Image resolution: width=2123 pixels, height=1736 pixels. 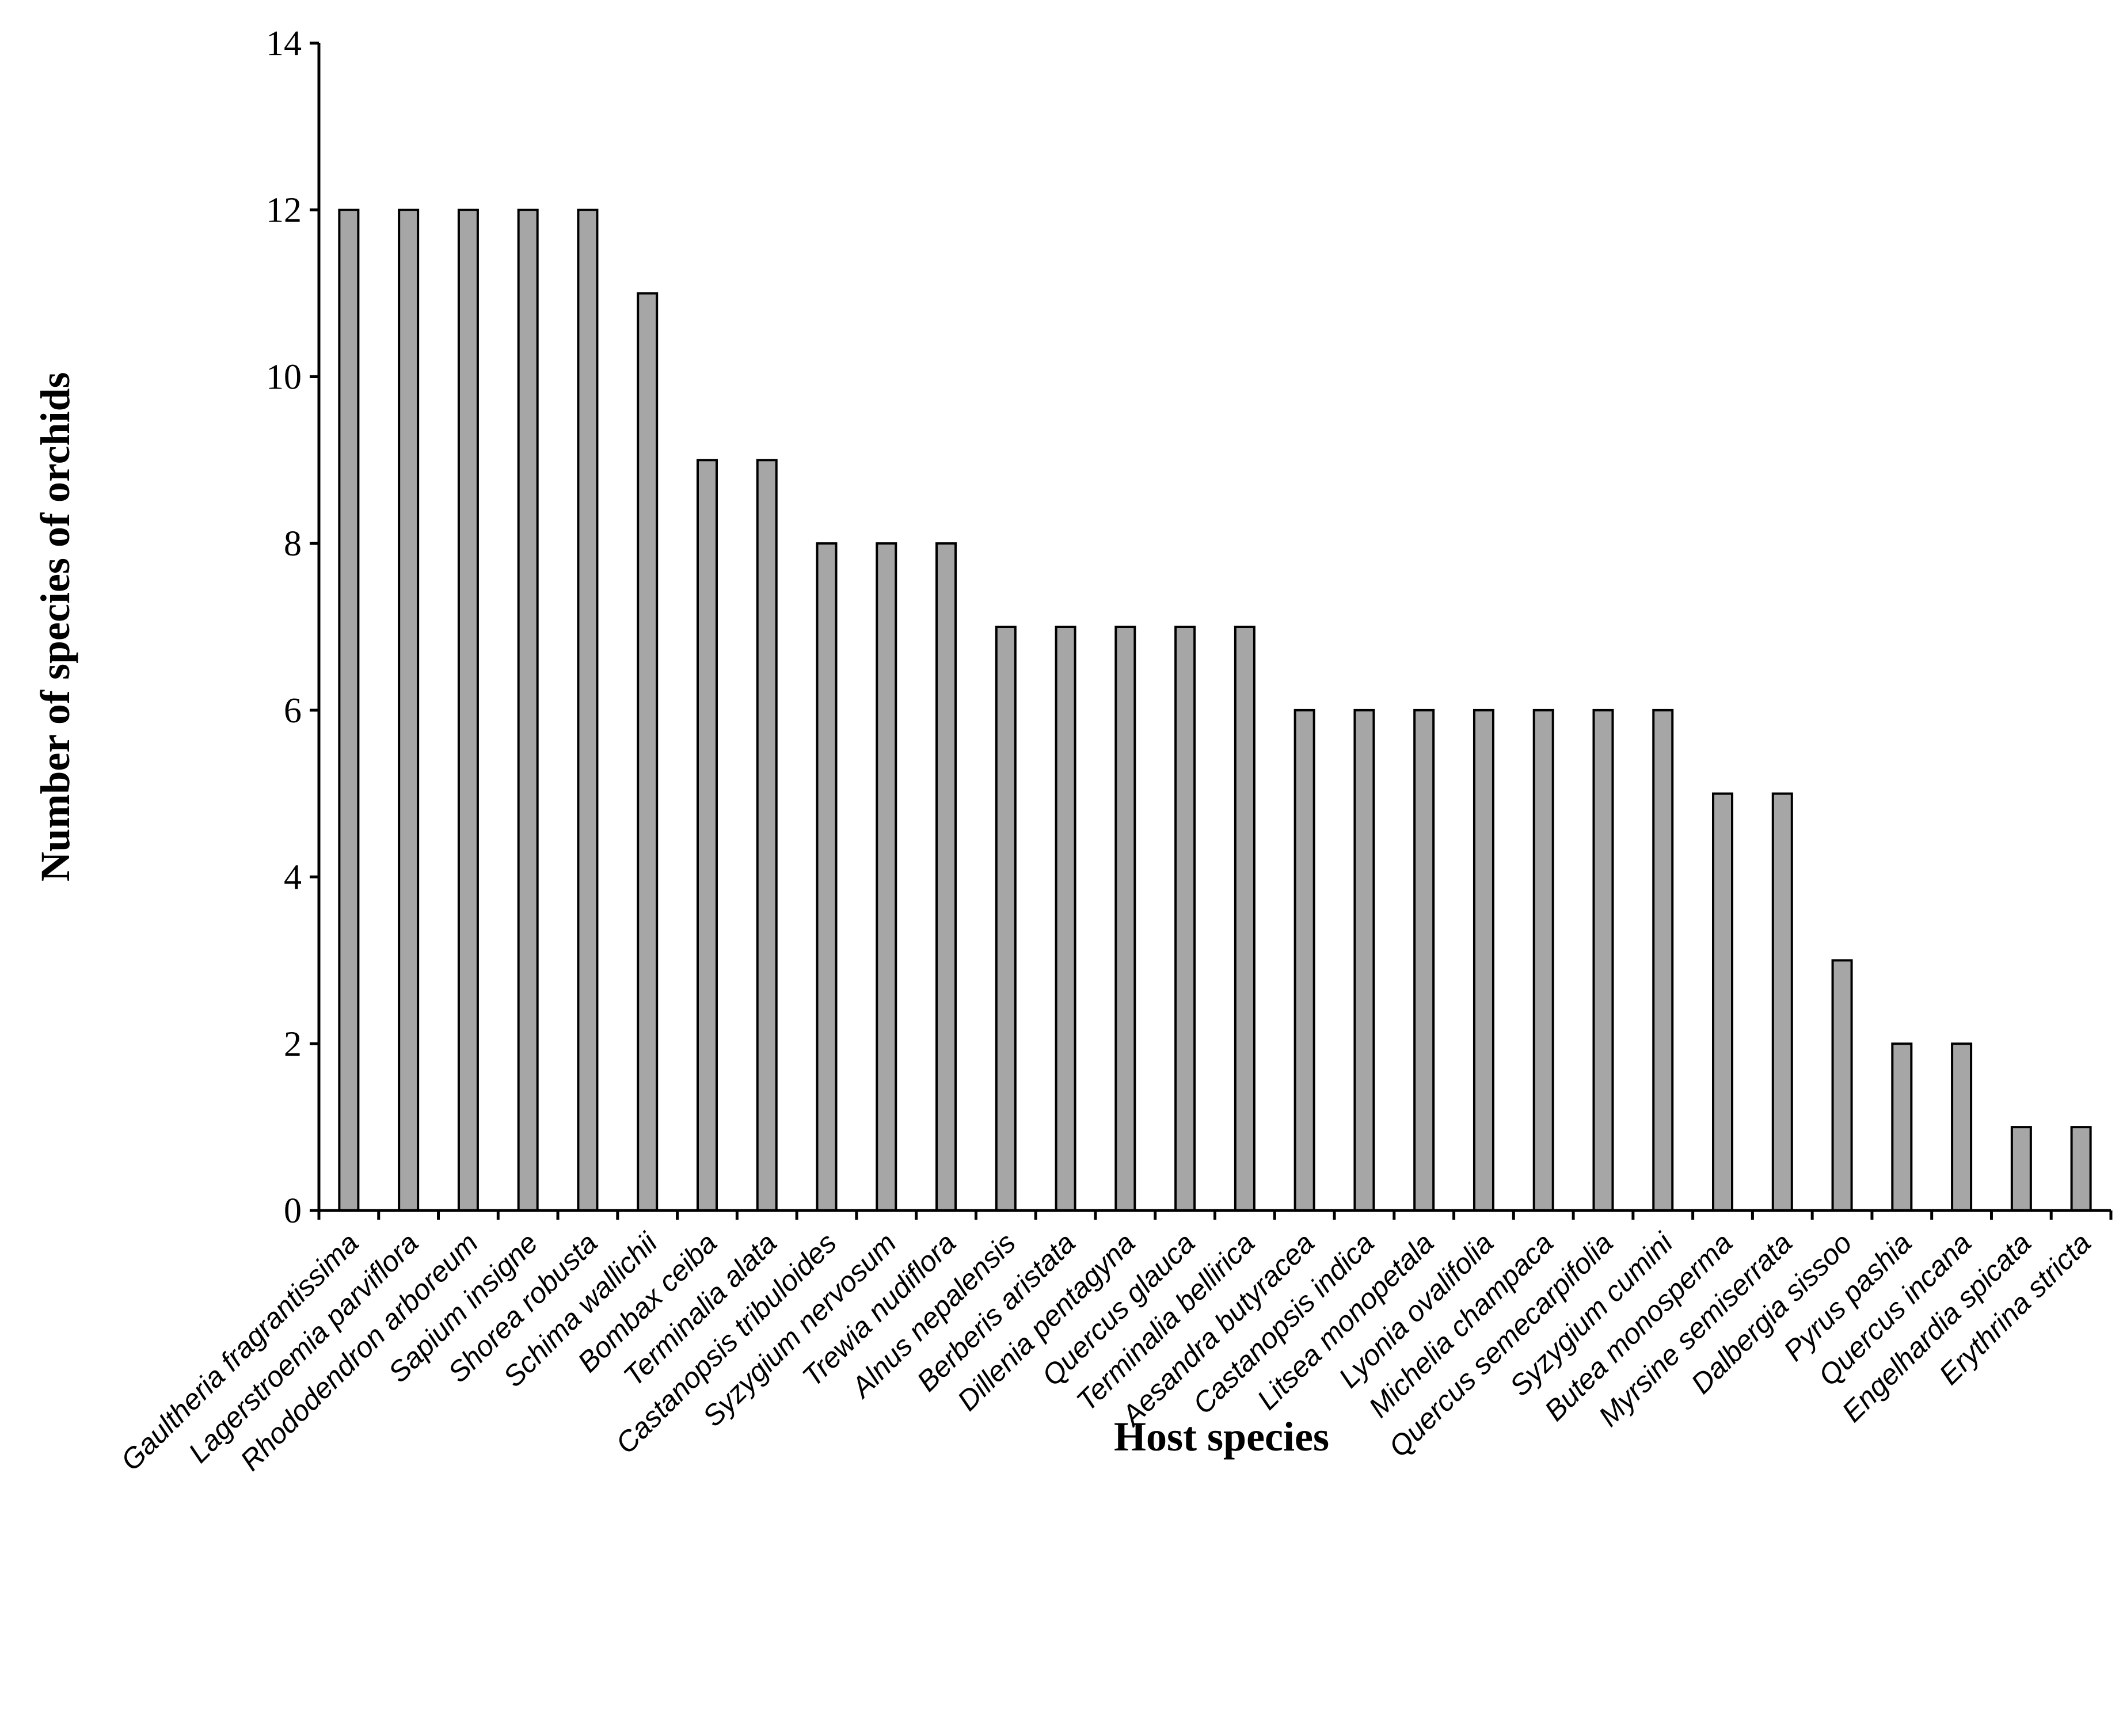 I want to click on y-tick-label: 14, so click(x=284, y=43).